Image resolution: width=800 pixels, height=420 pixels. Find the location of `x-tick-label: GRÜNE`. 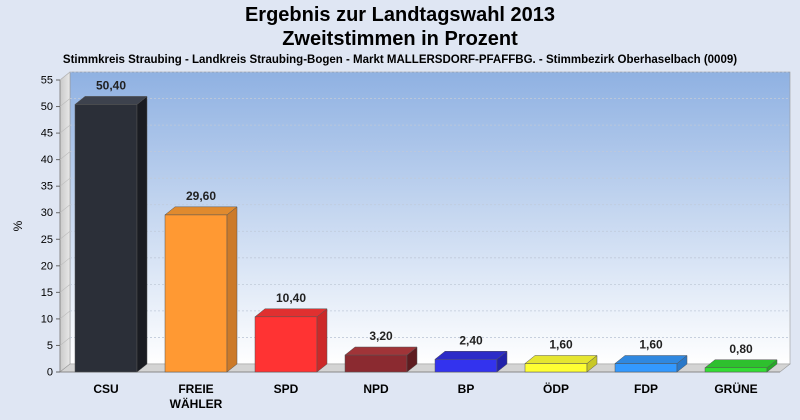

x-tick-label: GRÜNE is located at coordinates (735, 388).